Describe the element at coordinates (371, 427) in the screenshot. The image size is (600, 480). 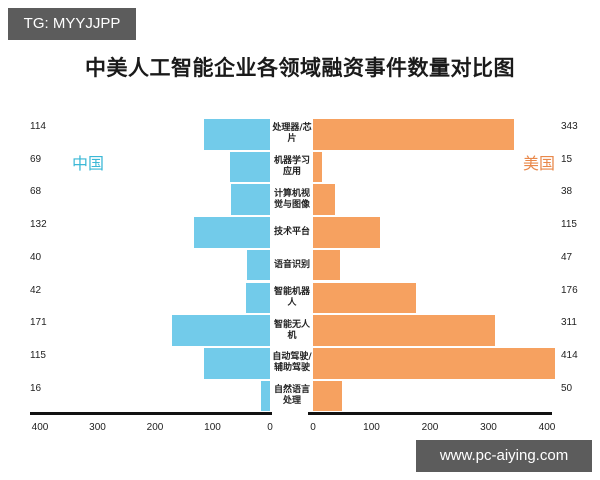
I see `x-tick-right: 100` at that location.